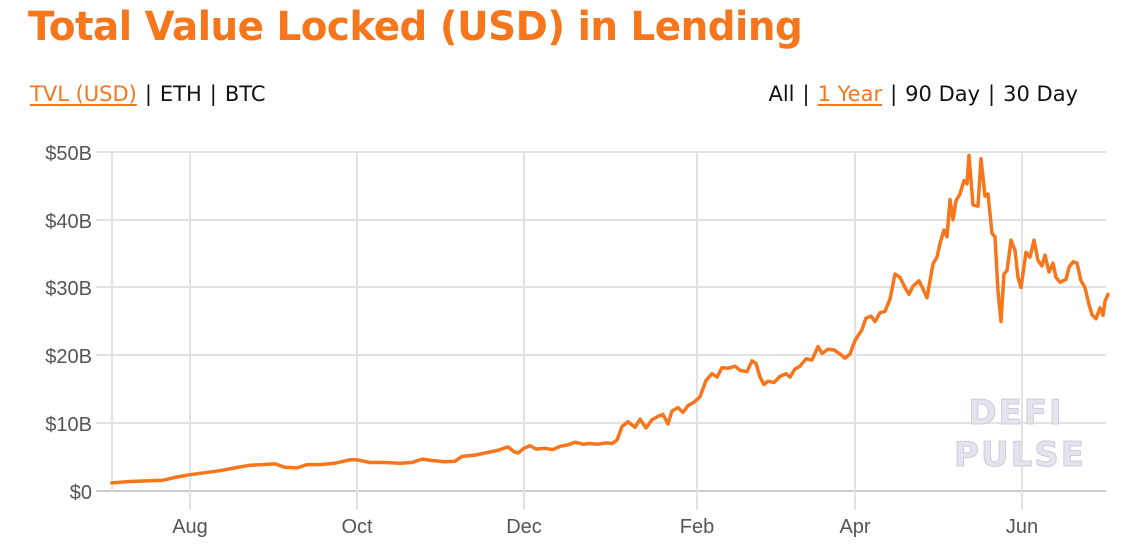 Image resolution: width=1130 pixels, height=552 pixels. I want to click on x-axis-labels: Aug Oct Dec Feb Apr Jun, so click(605, 527).